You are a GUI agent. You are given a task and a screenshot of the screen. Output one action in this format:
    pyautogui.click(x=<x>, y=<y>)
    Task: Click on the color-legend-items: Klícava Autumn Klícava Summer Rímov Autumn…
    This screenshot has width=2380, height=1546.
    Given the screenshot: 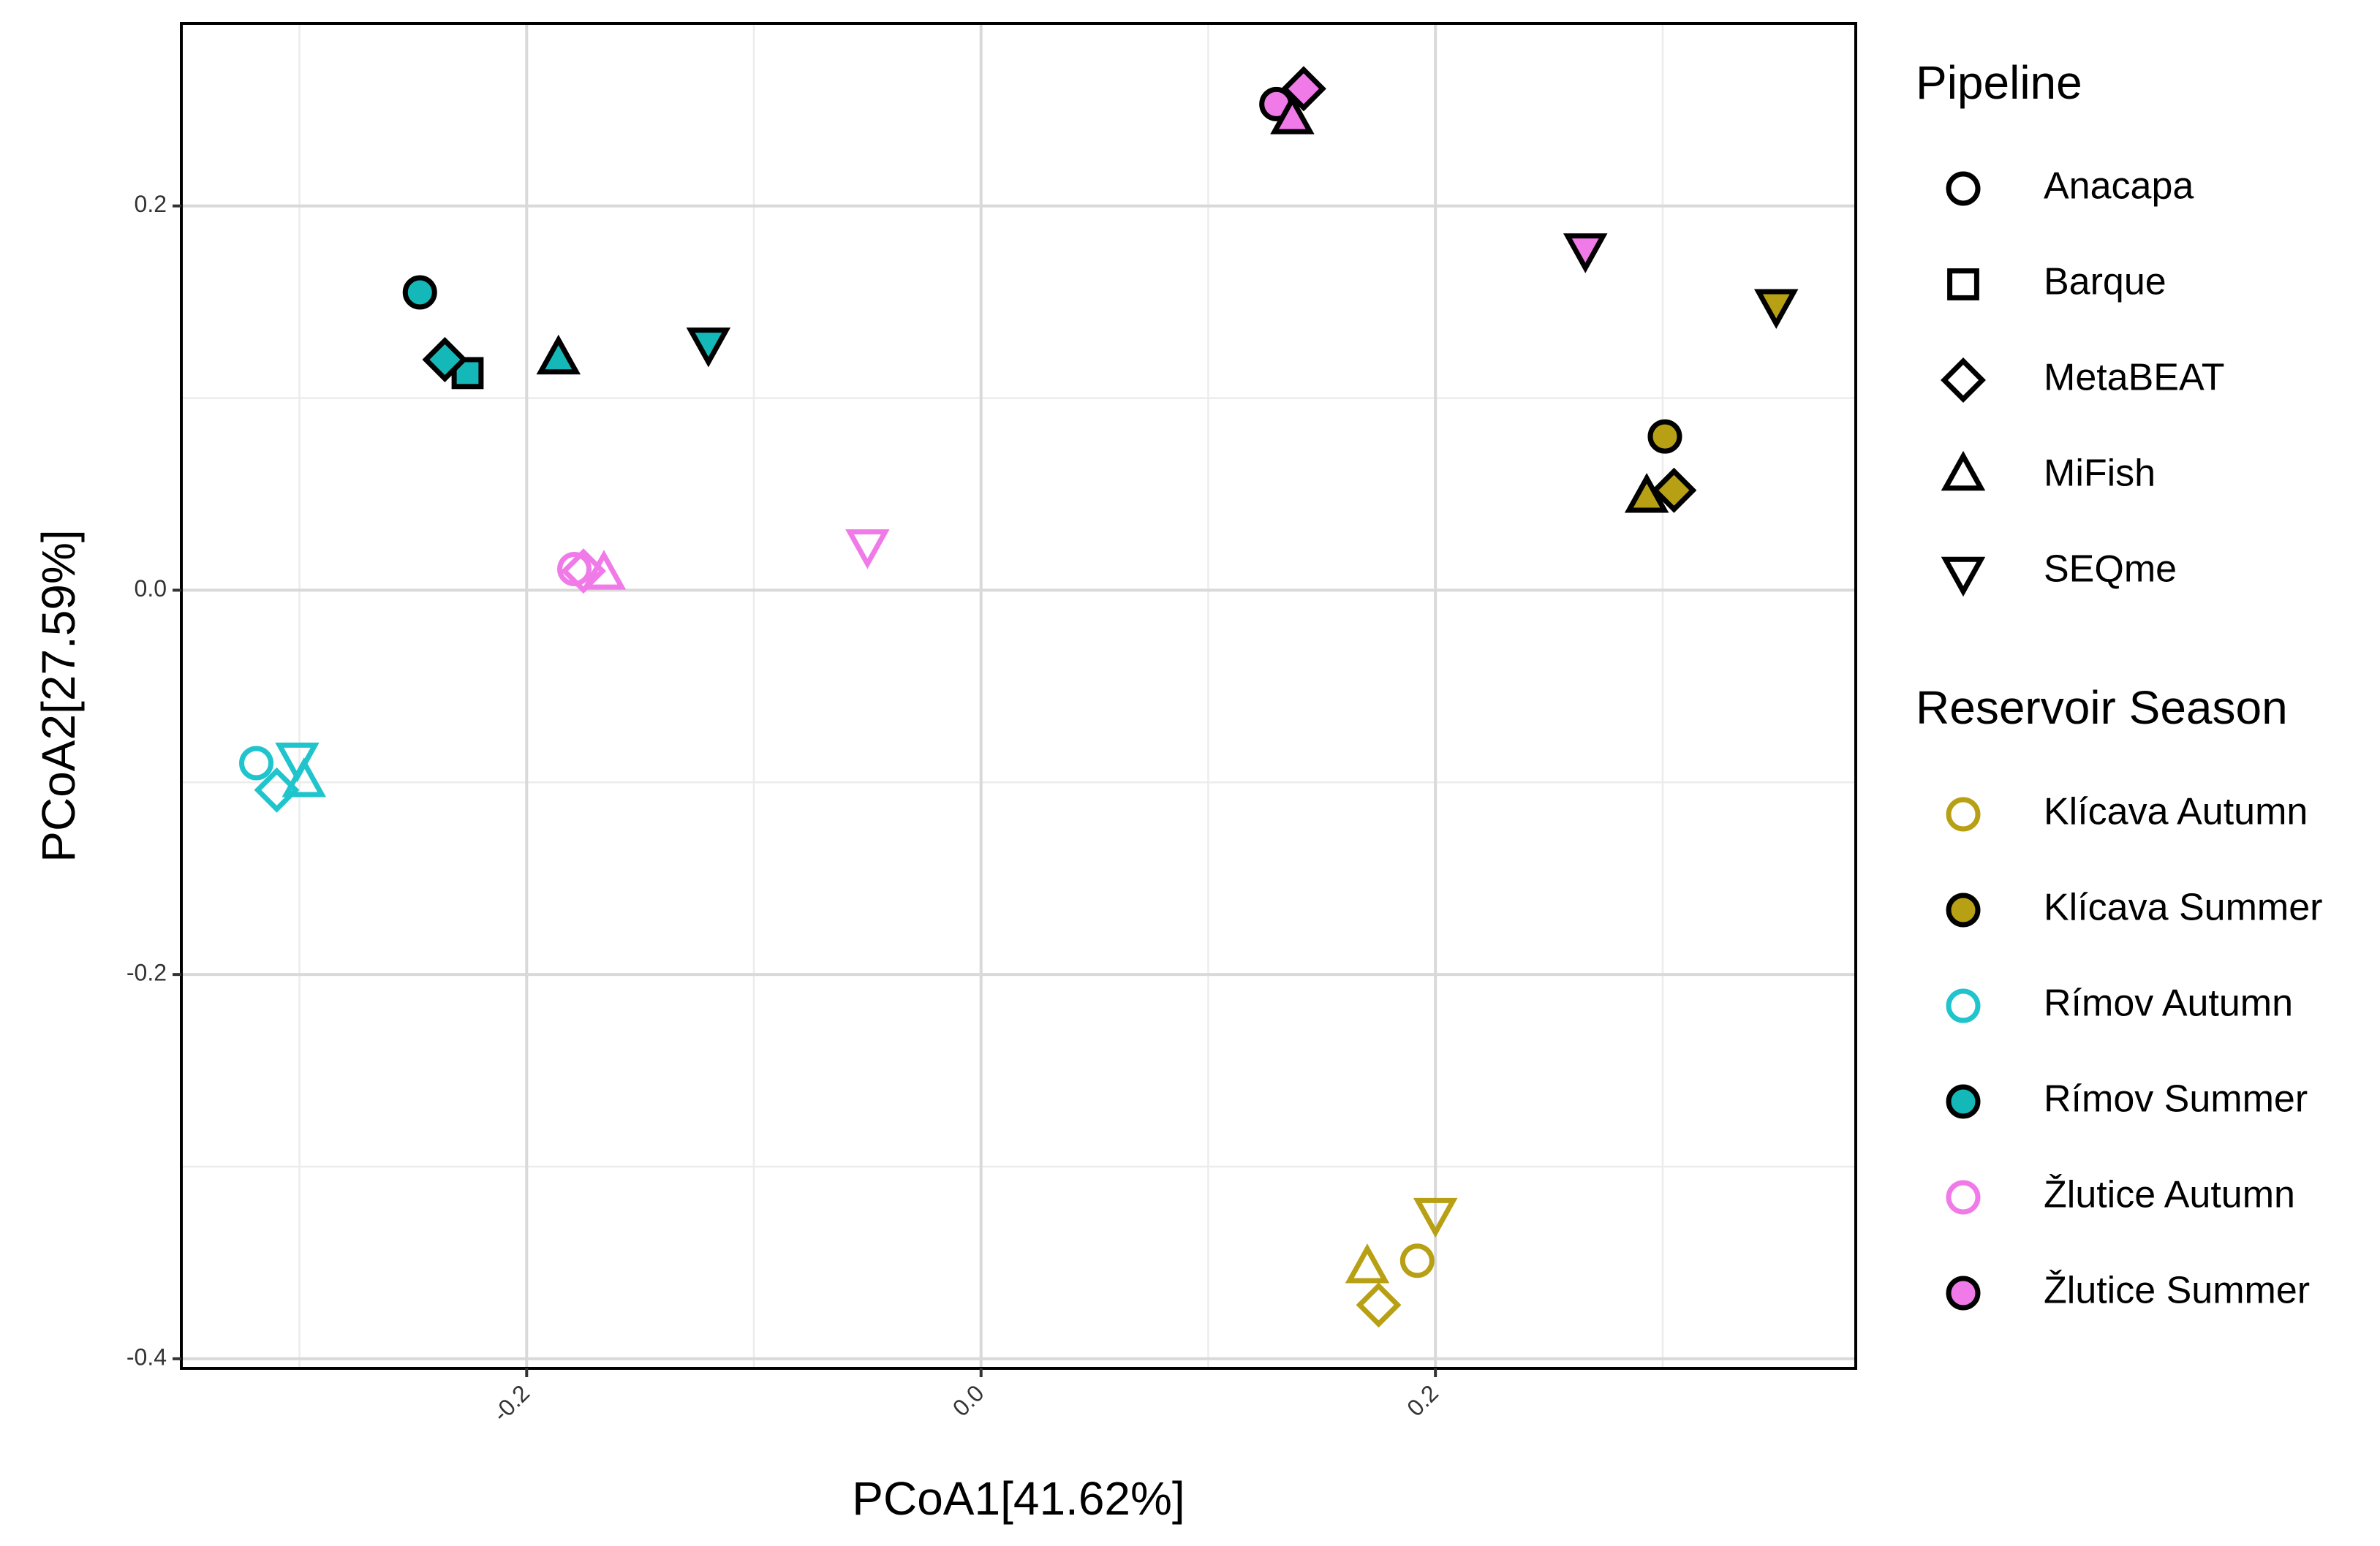 What is the action you would take?
    pyautogui.click(x=2134, y=1051)
    